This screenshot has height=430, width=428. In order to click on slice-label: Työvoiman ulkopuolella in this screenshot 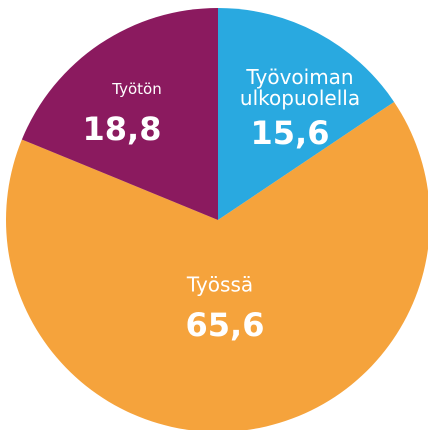, I will do `click(300, 87)`.